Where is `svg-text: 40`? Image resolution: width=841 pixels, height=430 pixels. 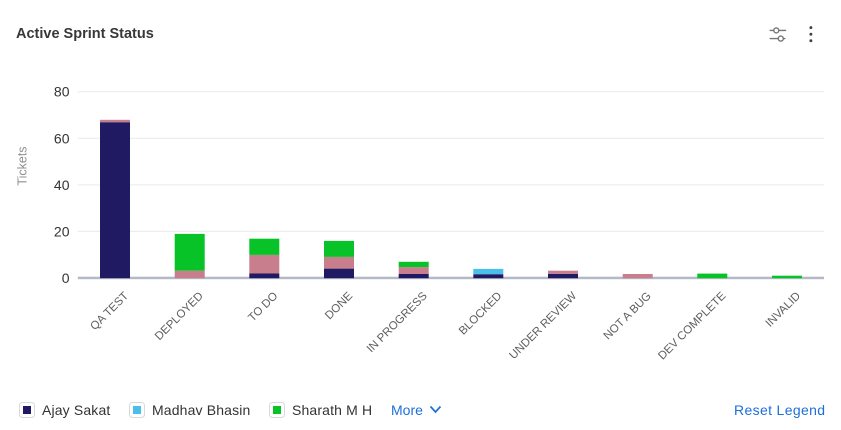
svg-text: 40 is located at coordinates (62, 185).